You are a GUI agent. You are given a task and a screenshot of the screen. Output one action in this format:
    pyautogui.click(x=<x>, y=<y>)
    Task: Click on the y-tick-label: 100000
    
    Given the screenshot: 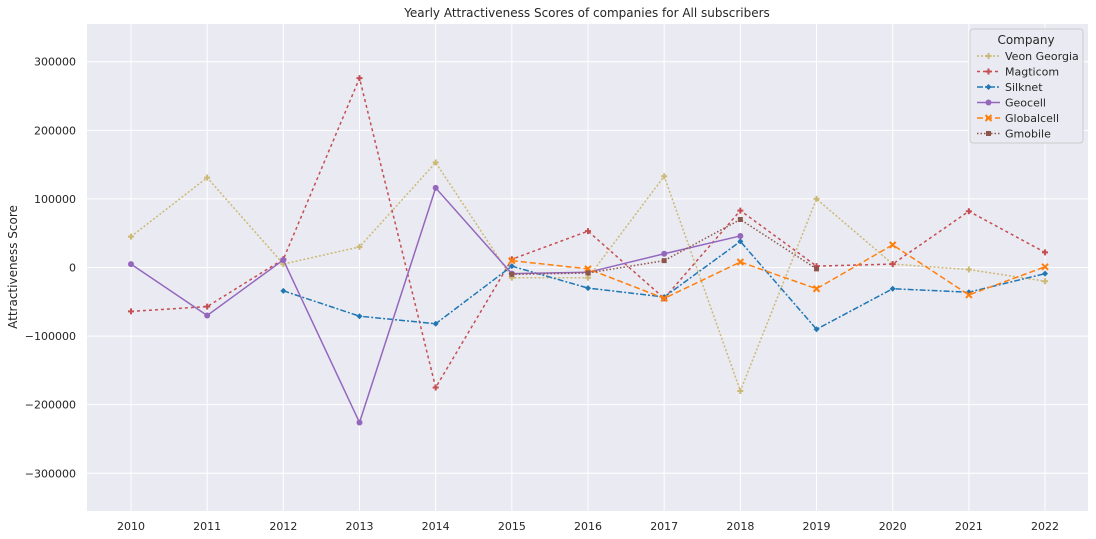 What is the action you would take?
    pyautogui.click(x=55, y=199)
    